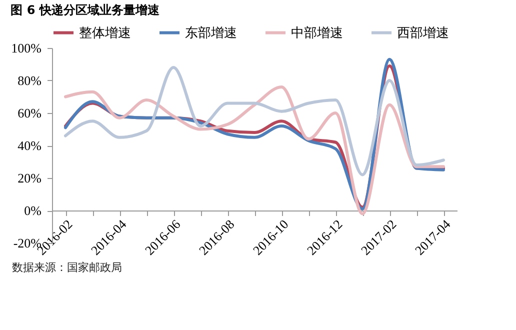 The height and width of the screenshot is (330, 516). Describe the element at coordinates (30, 113) in the screenshot. I see `y-tick-label: 60%` at that location.